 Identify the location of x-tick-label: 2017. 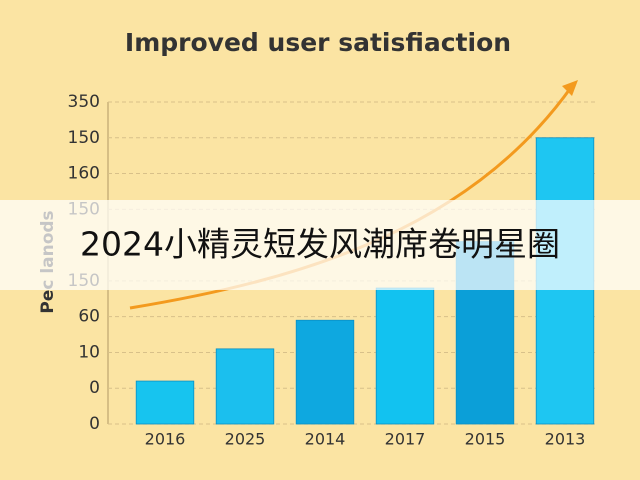
(405, 439).